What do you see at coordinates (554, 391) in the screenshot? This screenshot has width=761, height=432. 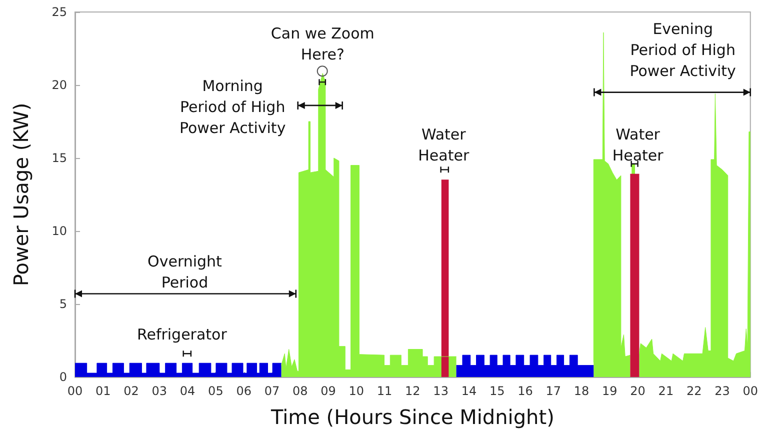 I see `x-tick-label: 17` at bounding box center [554, 391].